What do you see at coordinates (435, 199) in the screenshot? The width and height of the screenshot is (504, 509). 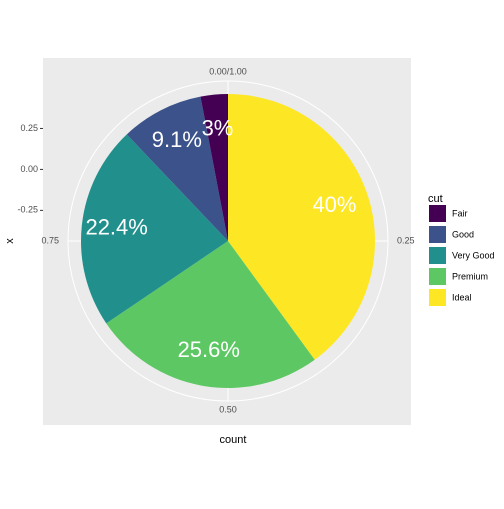 I see `legend-title: cut` at bounding box center [435, 199].